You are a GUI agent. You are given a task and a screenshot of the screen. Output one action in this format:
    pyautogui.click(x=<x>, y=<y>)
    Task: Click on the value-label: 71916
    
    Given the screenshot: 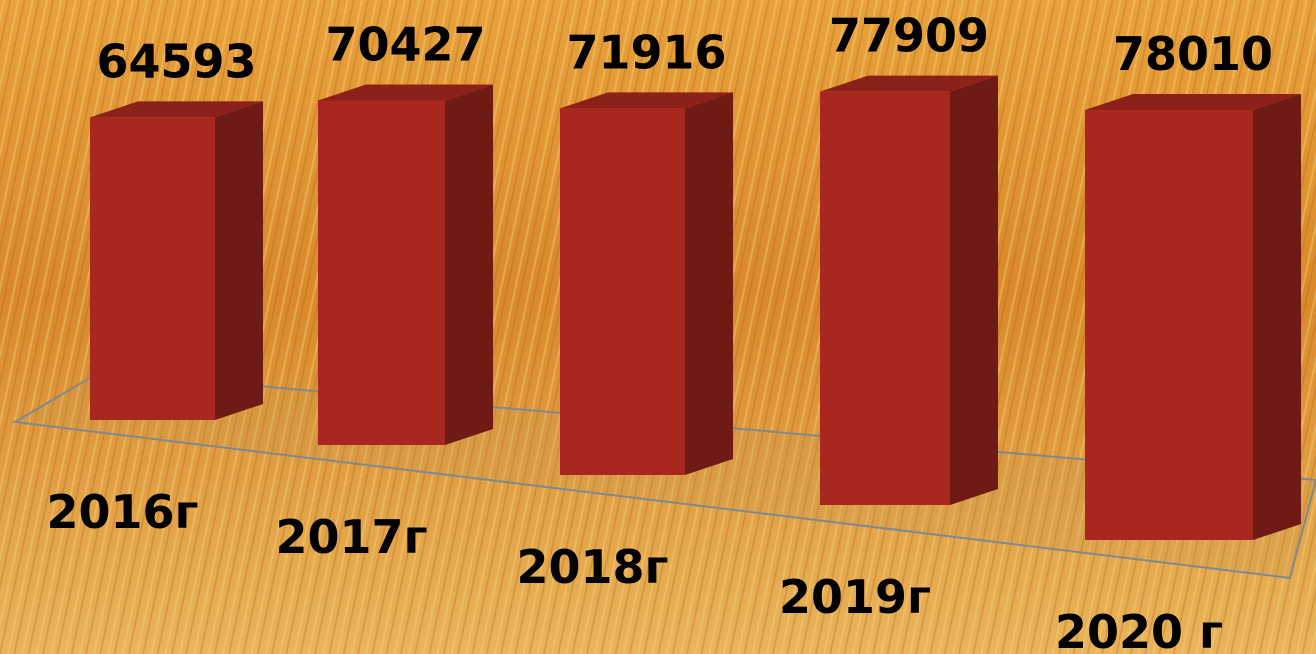 What is the action you would take?
    pyautogui.click(x=646, y=52)
    